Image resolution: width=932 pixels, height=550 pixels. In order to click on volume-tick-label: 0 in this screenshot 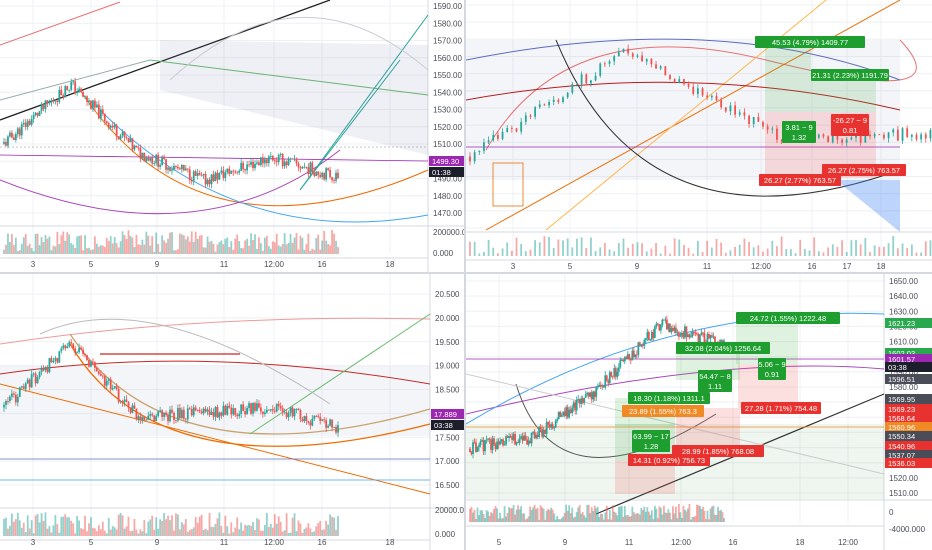, I will do `click(891, 512)`.